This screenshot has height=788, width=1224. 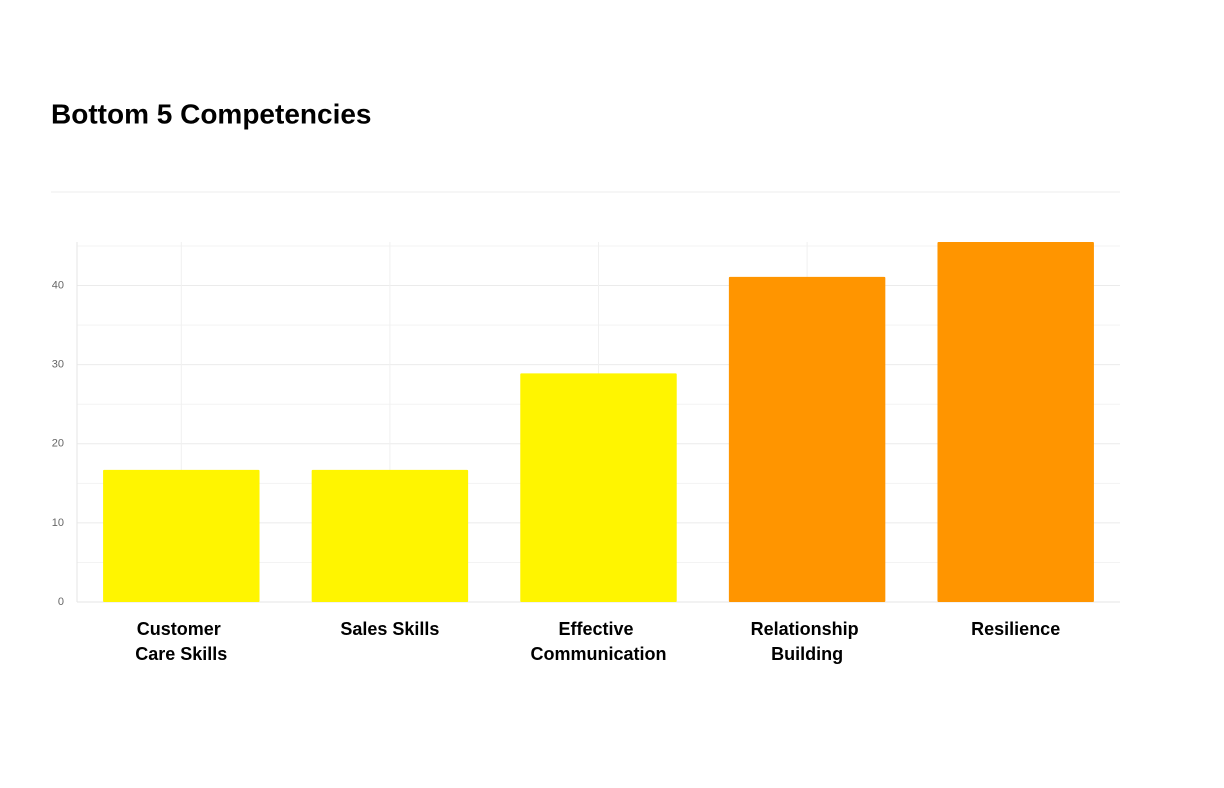 I want to click on y-tick-label: 20, so click(x=58, y=444).